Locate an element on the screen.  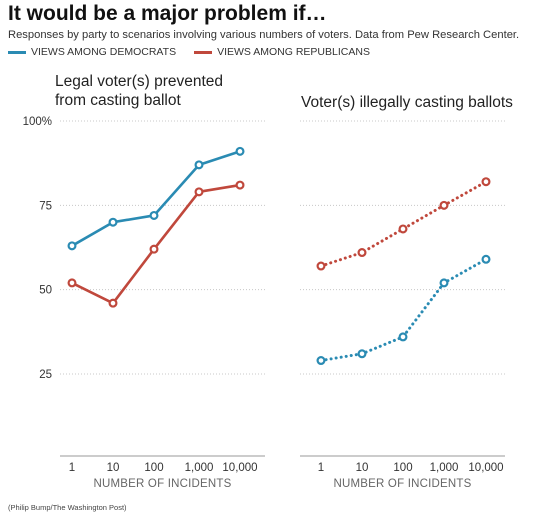
legend-item-democrats: VIEWS AMONG DEMOCRATS is located at coordinates (92, 52).